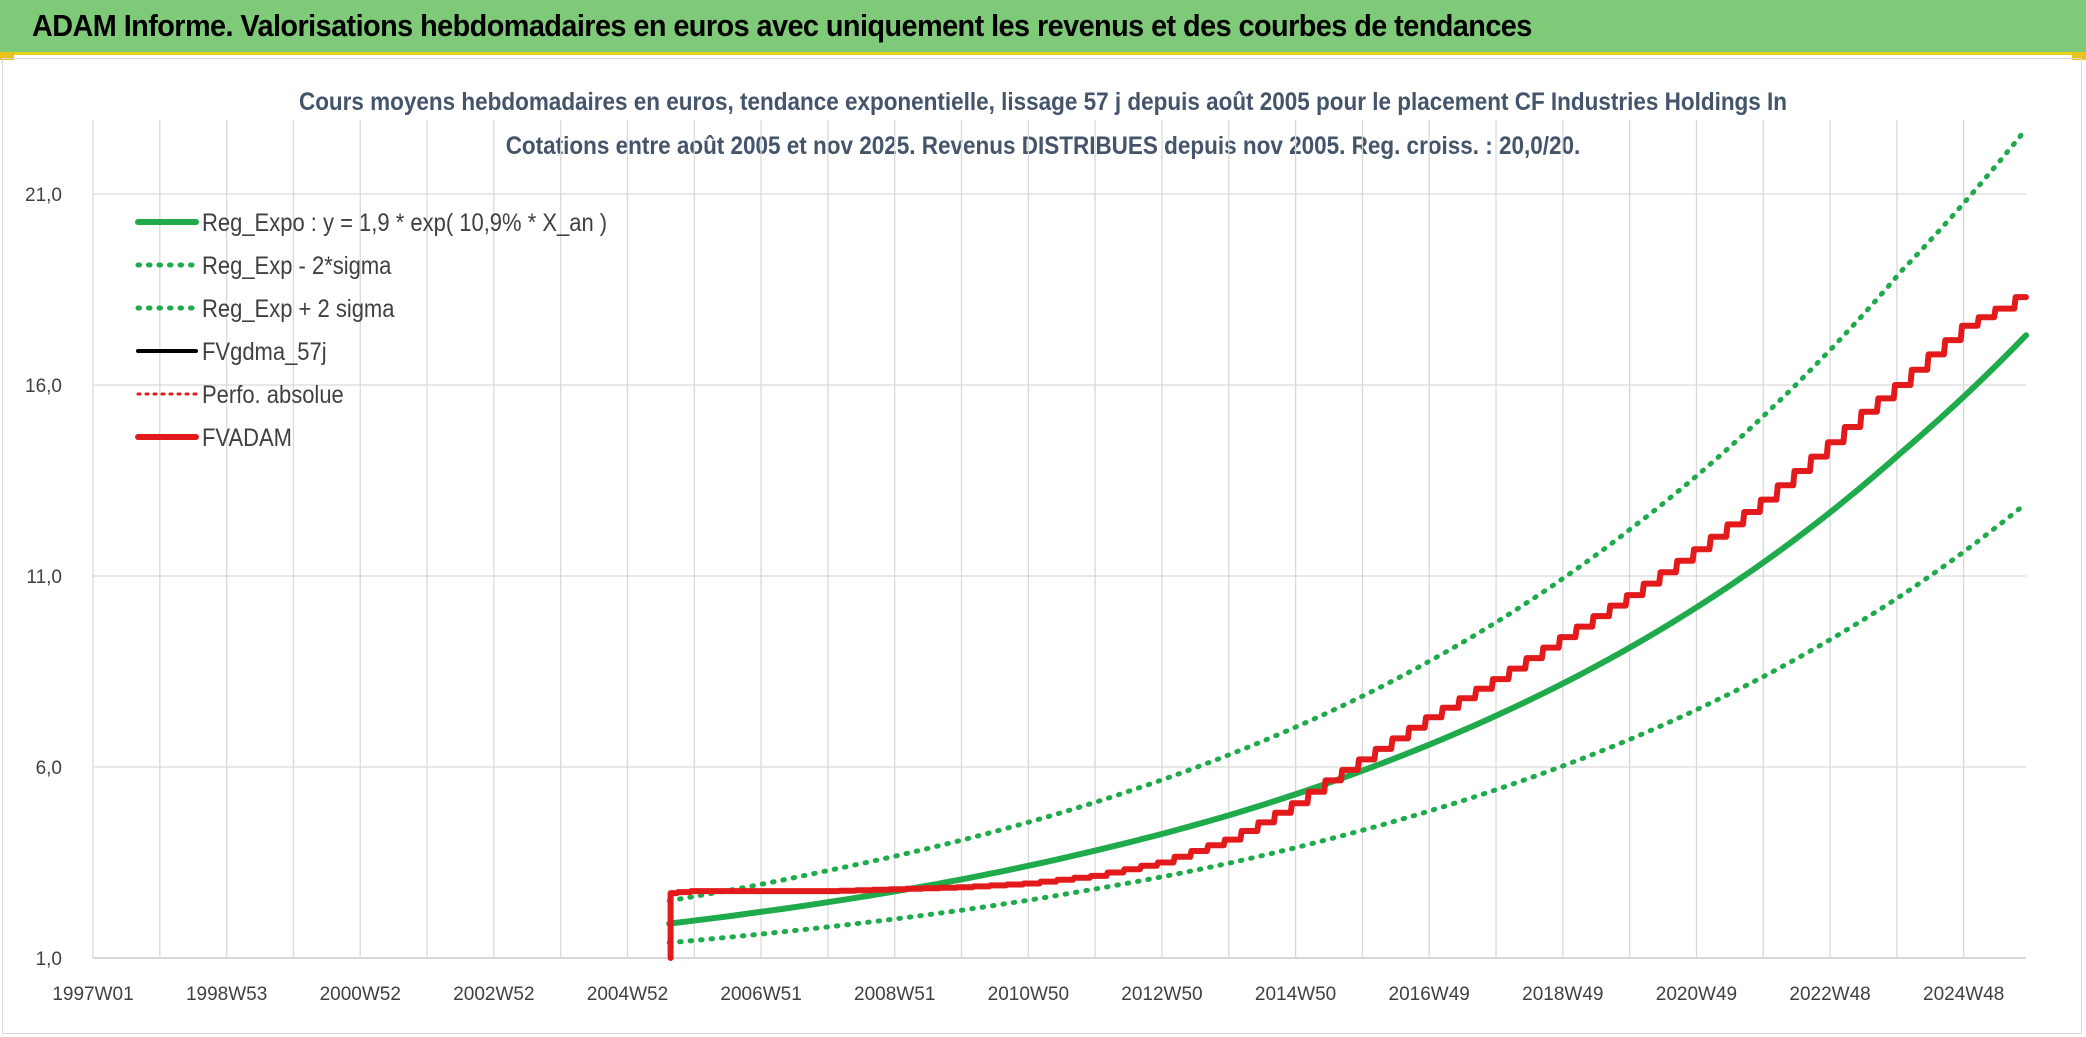  I want to click on y-tick-label: 11,0, so click(44, 577).